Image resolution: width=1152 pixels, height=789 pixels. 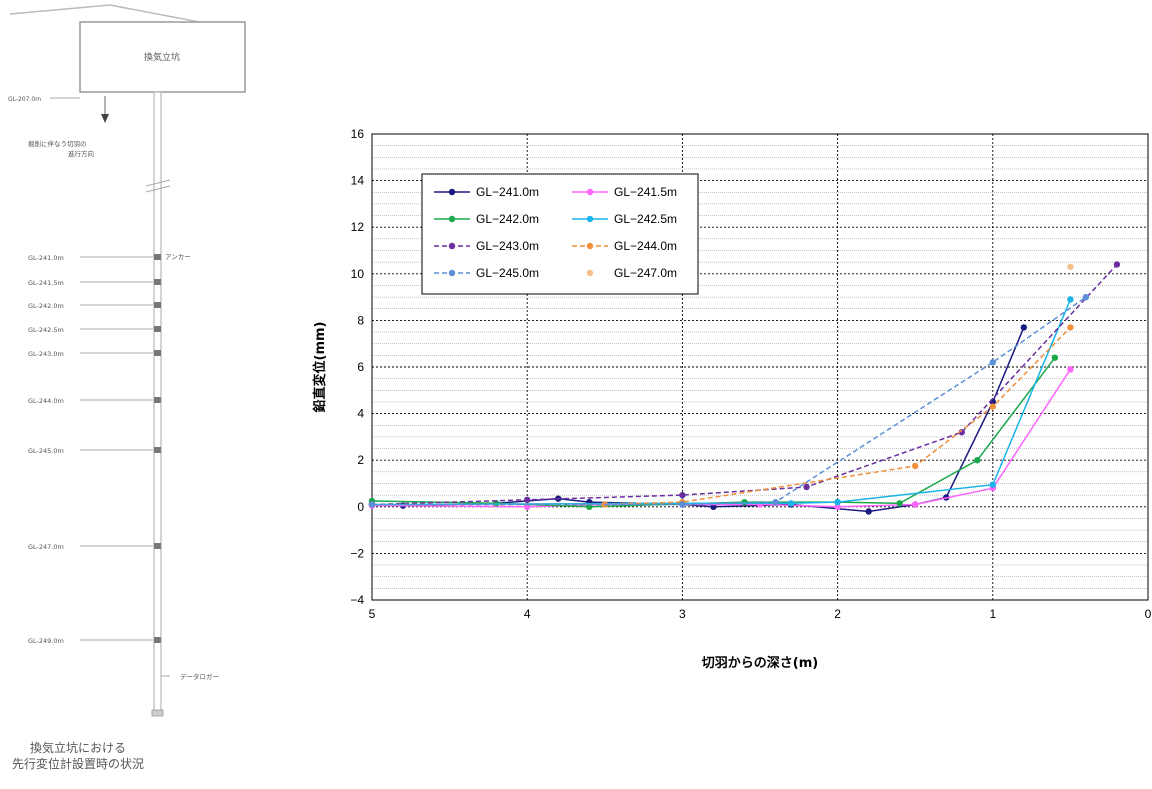 I want to click on x-tick-label: 1, so click(x=992, y=614).